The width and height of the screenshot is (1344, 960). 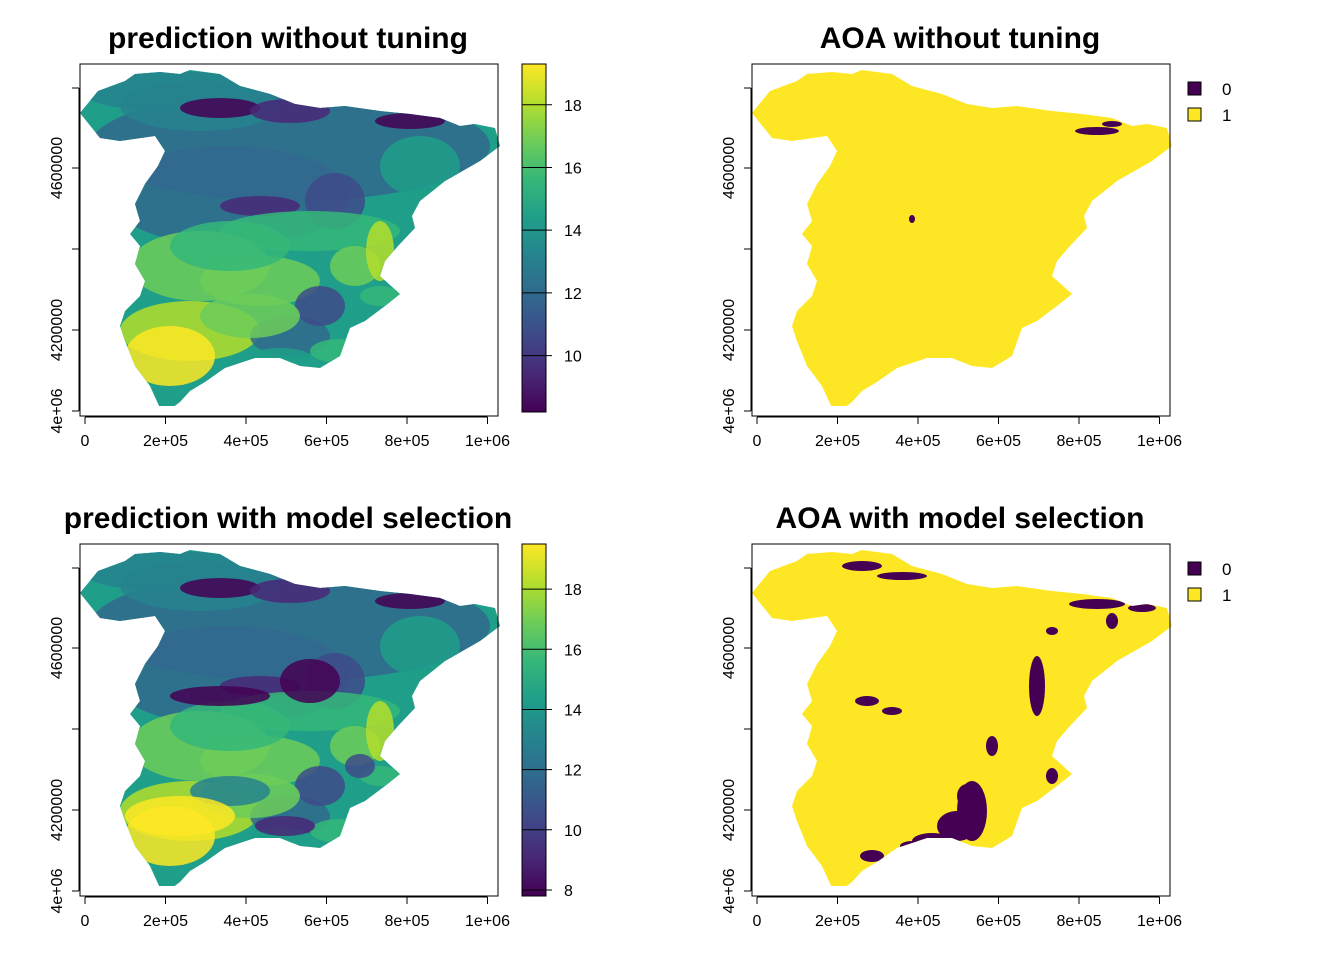 I want to click on map-aoa1, so click(x=962, y=238).